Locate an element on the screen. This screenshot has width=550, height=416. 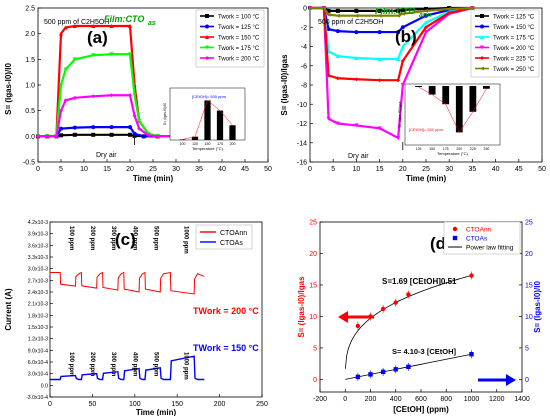
y-tick-label: 3.0x10-4 is located at coordinates (38, 375).